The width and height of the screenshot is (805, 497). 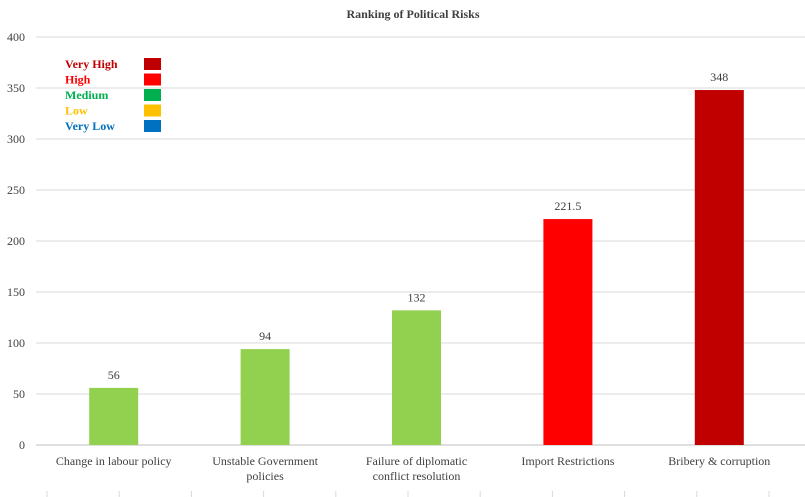 I want to click on category-label: Unstable Government, so click(x=265, y=461).